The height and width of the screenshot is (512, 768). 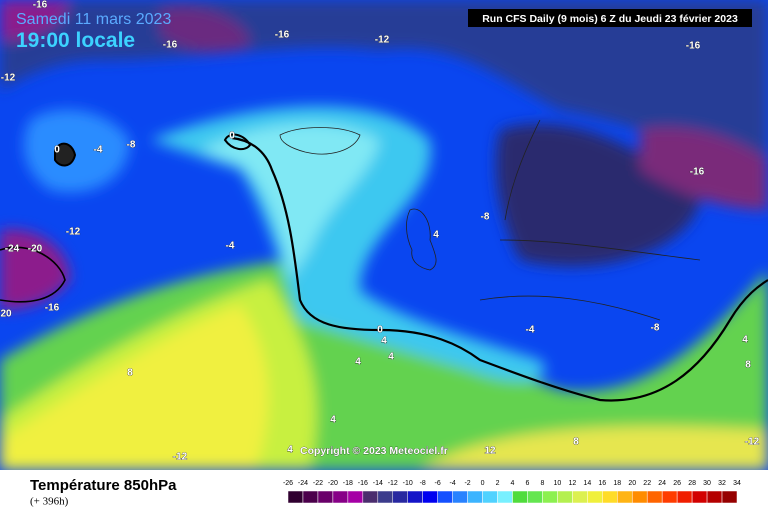 I want to click on legend-tick-label: -24, so click(x=303, y=483).